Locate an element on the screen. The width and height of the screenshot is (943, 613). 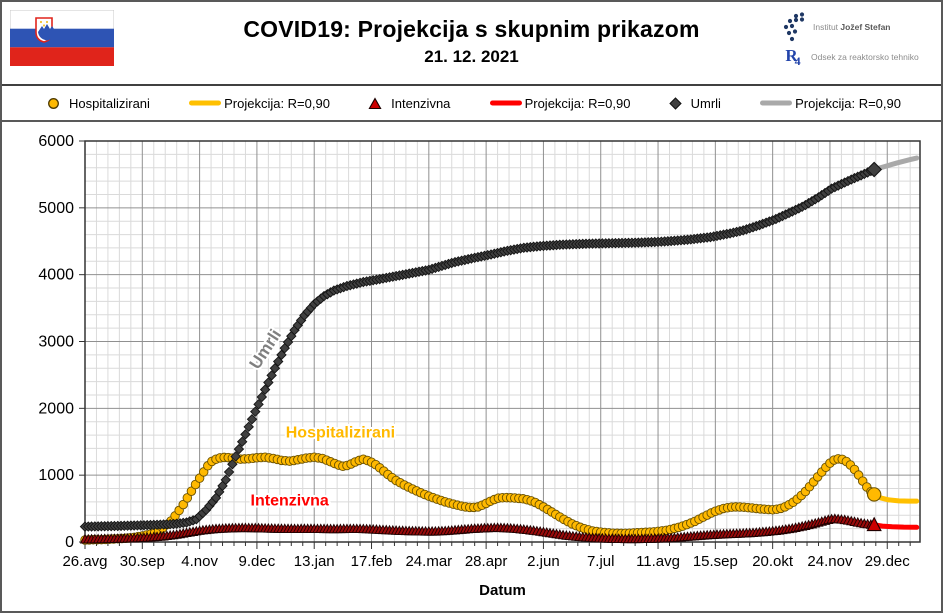
x-tick-label: 11.avg is located at coordinates (658, 561).